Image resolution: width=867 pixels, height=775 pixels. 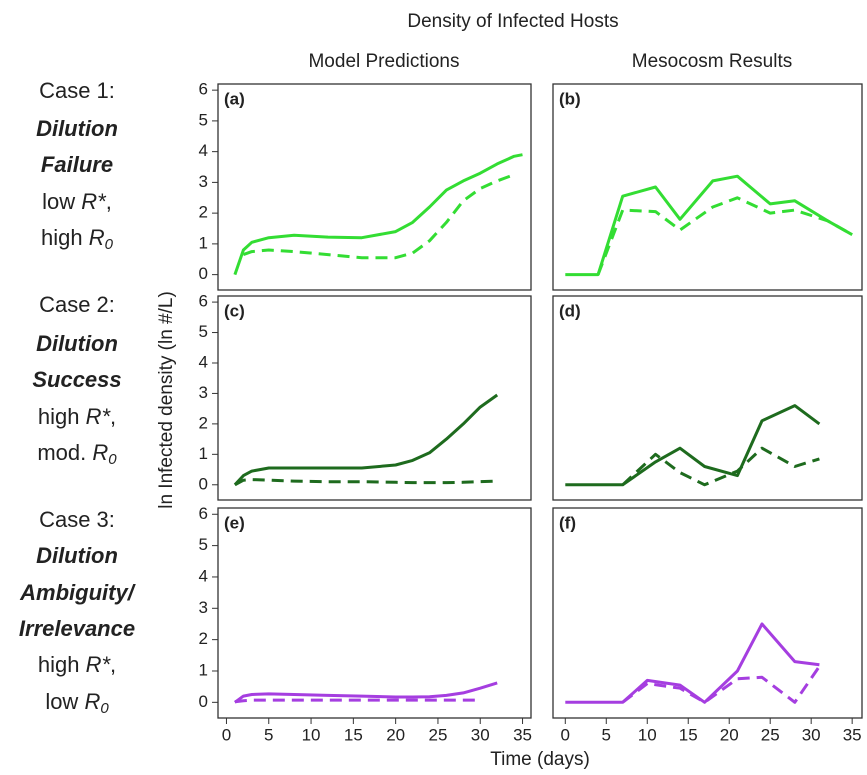 What do you see at coordinates (234, 310) in the screenshot?
I see `panel-label: (c)` at bounding box center [234, 310].